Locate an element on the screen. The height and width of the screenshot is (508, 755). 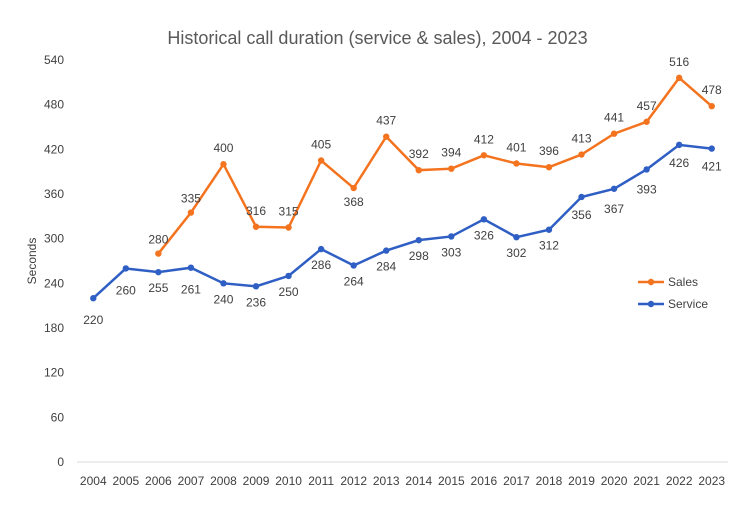
x-tick-label: 2008 is located at coordinates (223, 481).